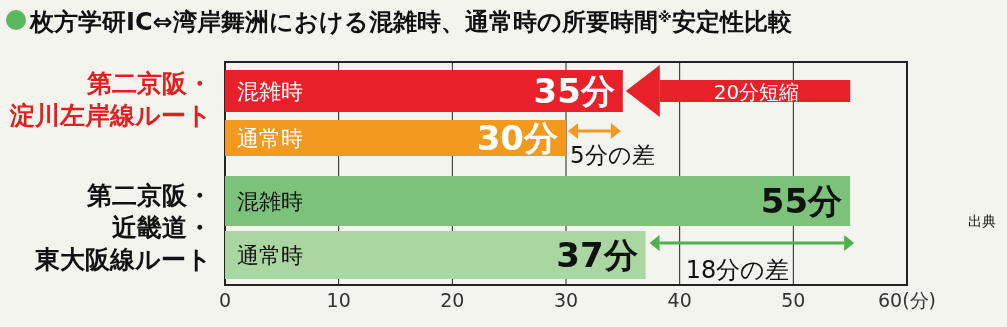  Describe the element at coordinates (338, 300) in the screenshot. I see `x-tick-label: 10` at that location.